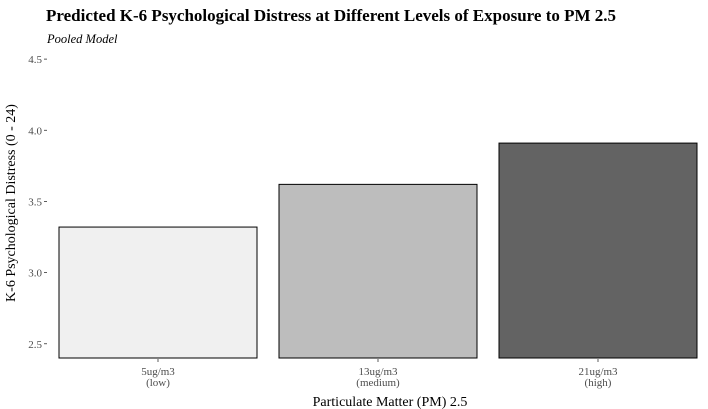 This screenshot has height=409, width=708. I want to click on chart-subtitle: Pooled Model, so click(82, 39).